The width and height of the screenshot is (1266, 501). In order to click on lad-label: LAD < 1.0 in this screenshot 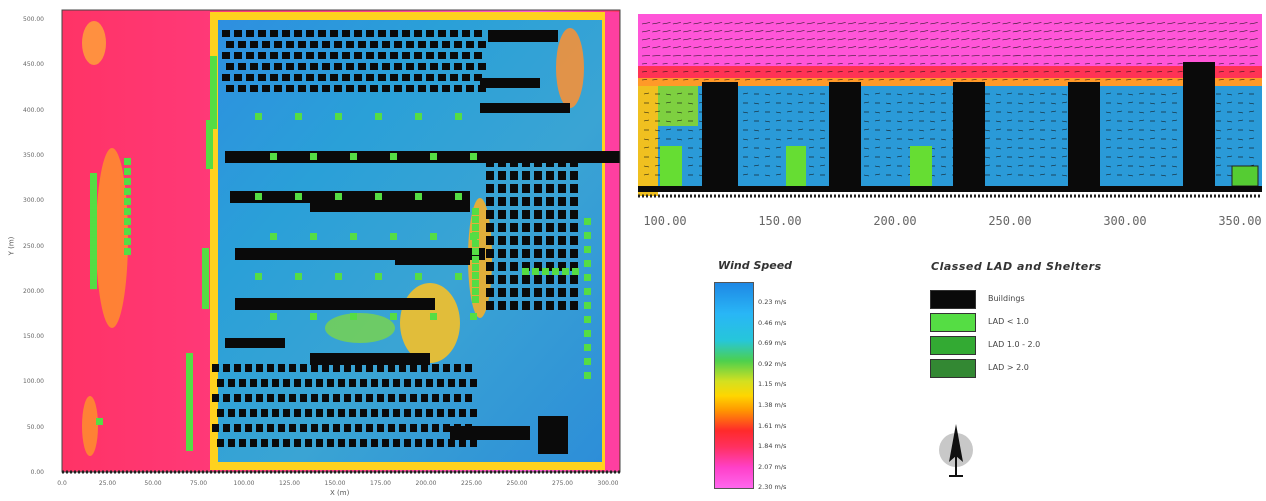, I will do `click(1008, 321)`.